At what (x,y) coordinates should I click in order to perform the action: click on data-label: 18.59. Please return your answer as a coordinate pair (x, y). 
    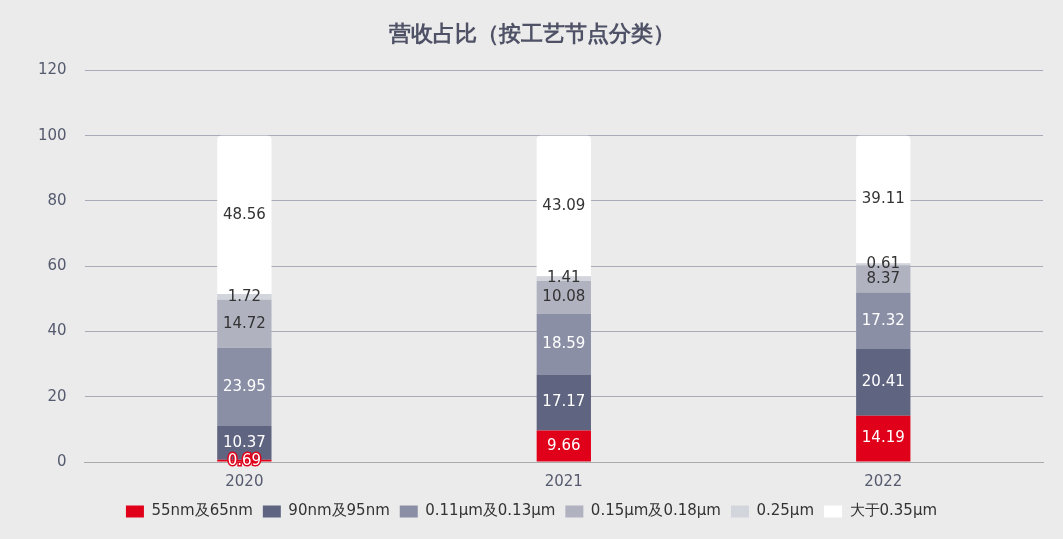
    Looking at the image, I should click on (564, 343).